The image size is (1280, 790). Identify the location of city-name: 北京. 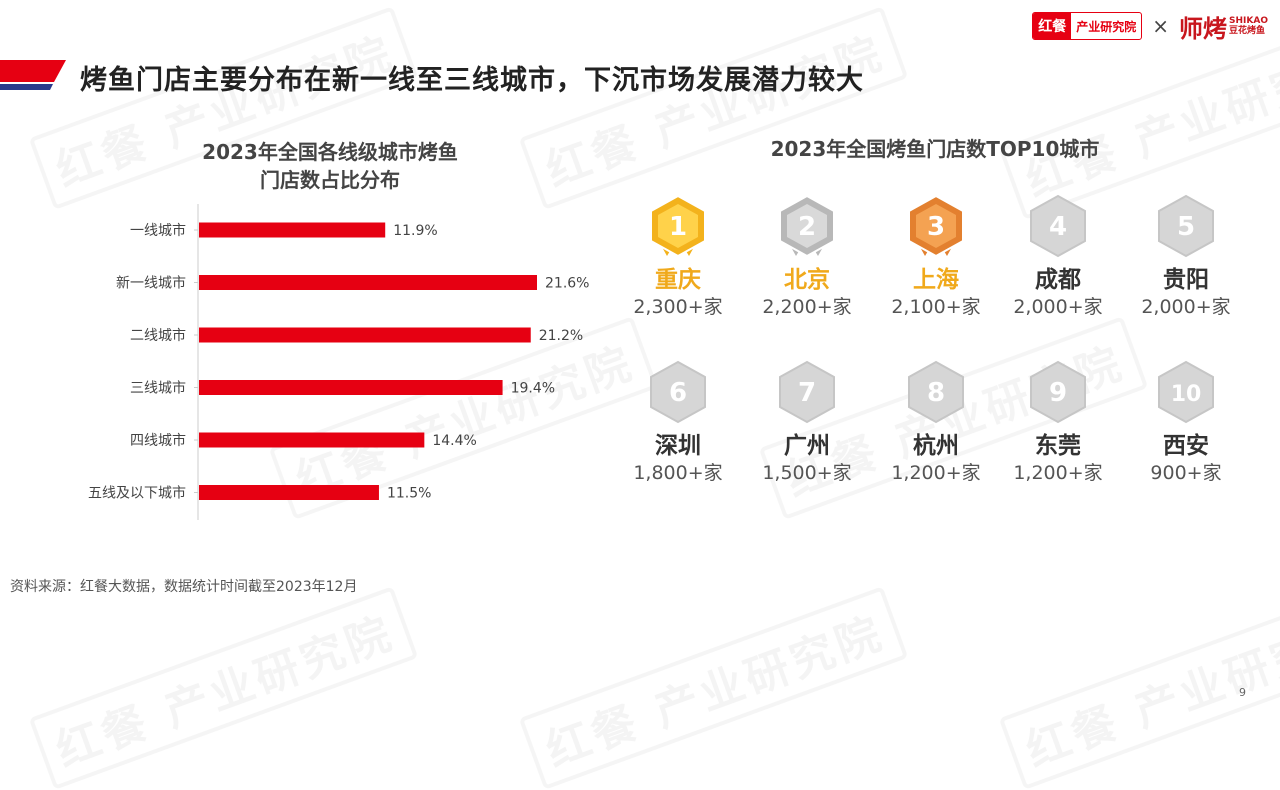
(807, 280).